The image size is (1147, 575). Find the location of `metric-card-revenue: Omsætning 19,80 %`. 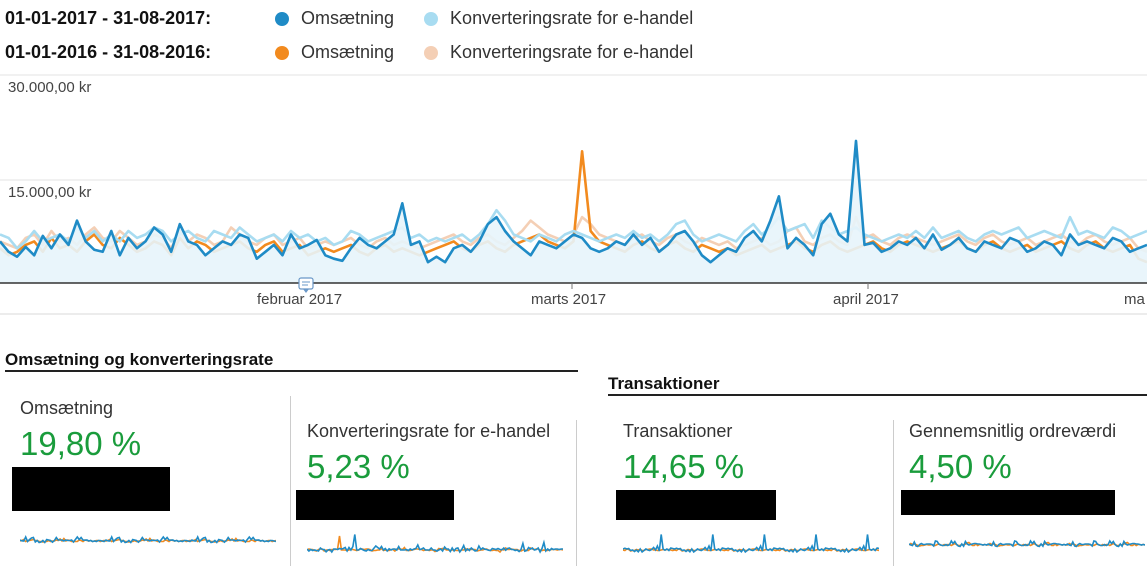

metric-card-revenue: Omsætning 19,80 % is located at coordinates (144, 473).